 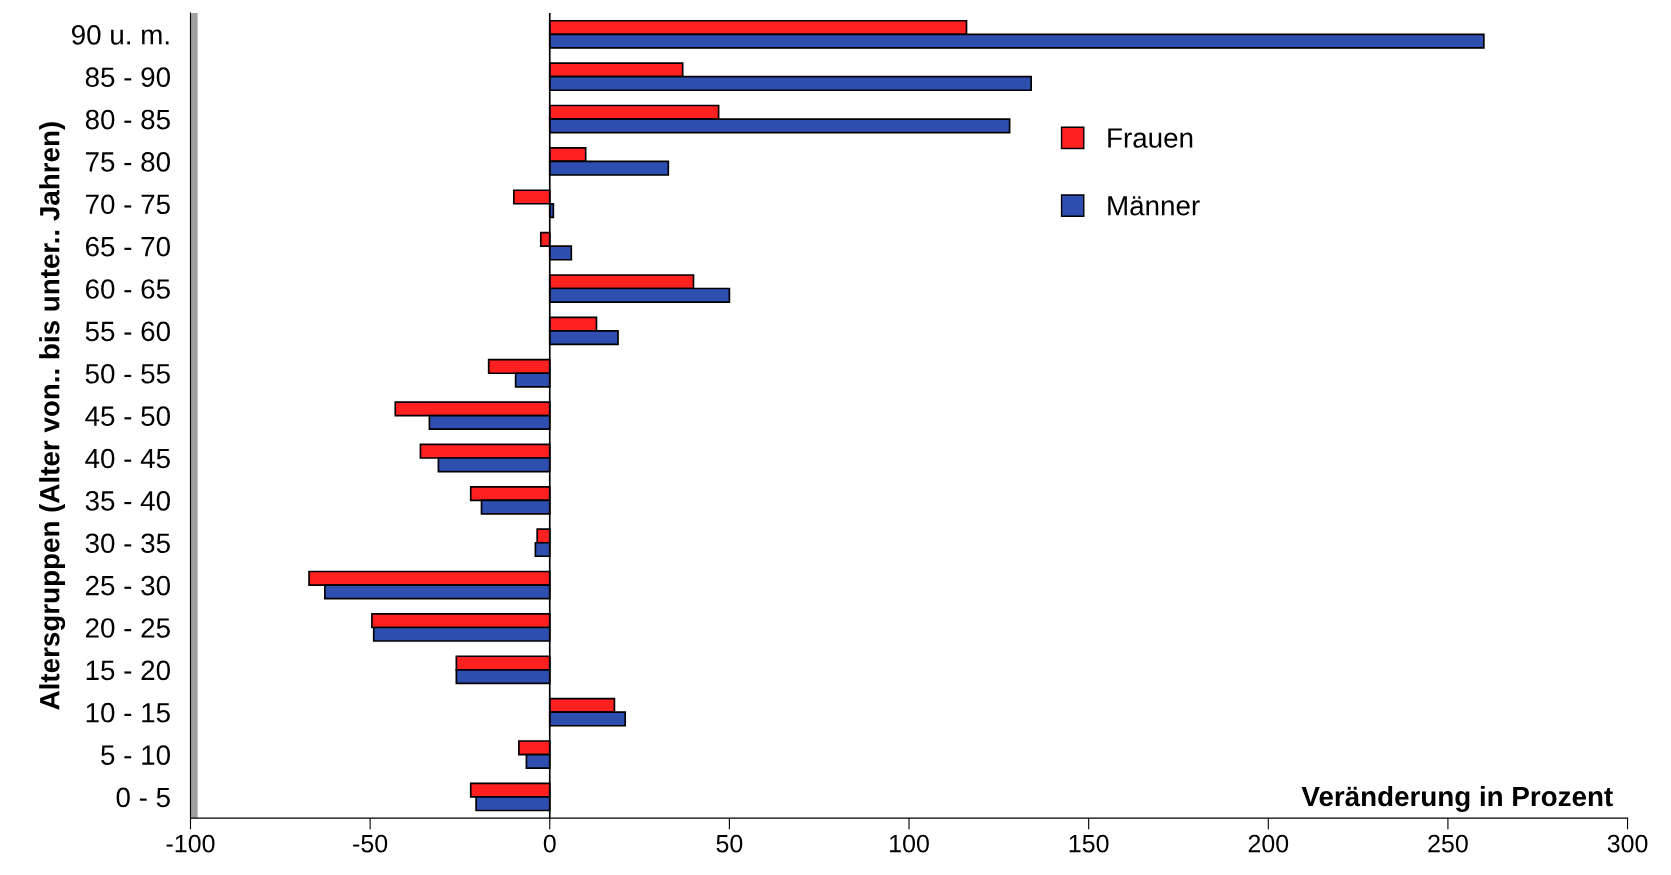 What do you see at coordinates (1089, 843) in the screenshot?
I see `x-tick-label: 150` at bounding box center [1089, 843].